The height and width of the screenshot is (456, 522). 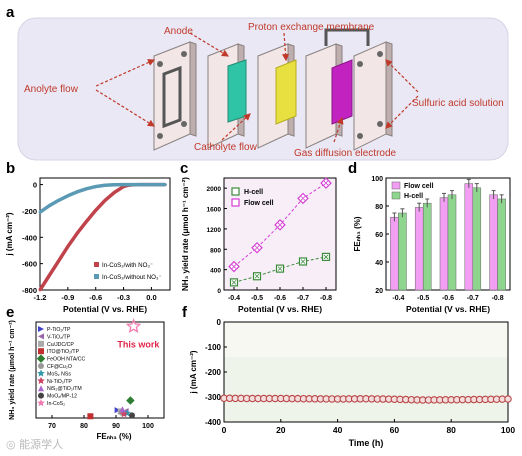 I want to click on y-tick-label: 800, so click(x=215, y=250).